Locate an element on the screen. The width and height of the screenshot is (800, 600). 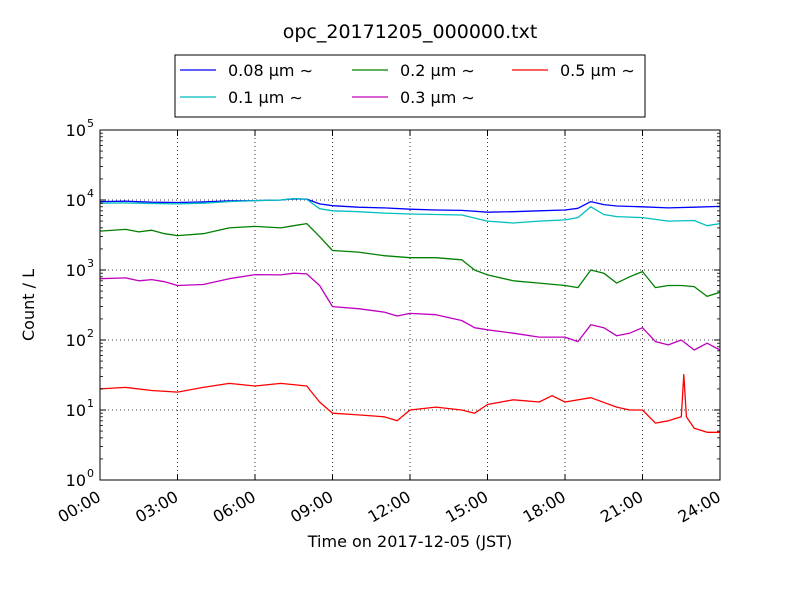
y-tick-exponent: 0 is located at coordinates (90, 473).